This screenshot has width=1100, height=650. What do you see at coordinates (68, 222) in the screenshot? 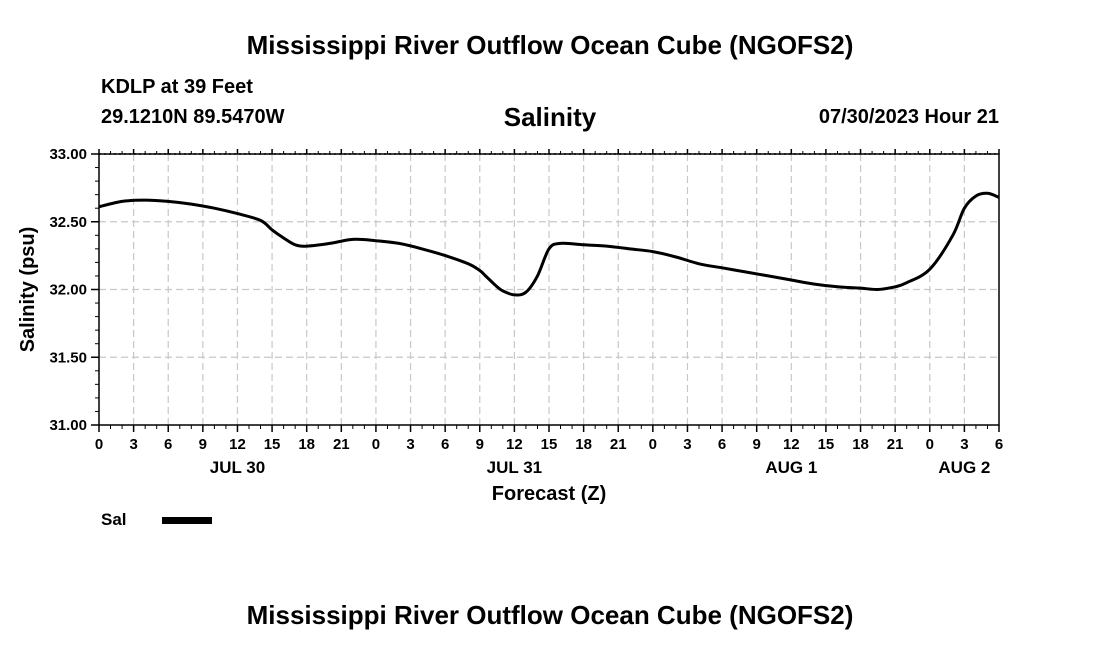
I see `y-tick-label: 32.50` at bounding box center [68, 222].